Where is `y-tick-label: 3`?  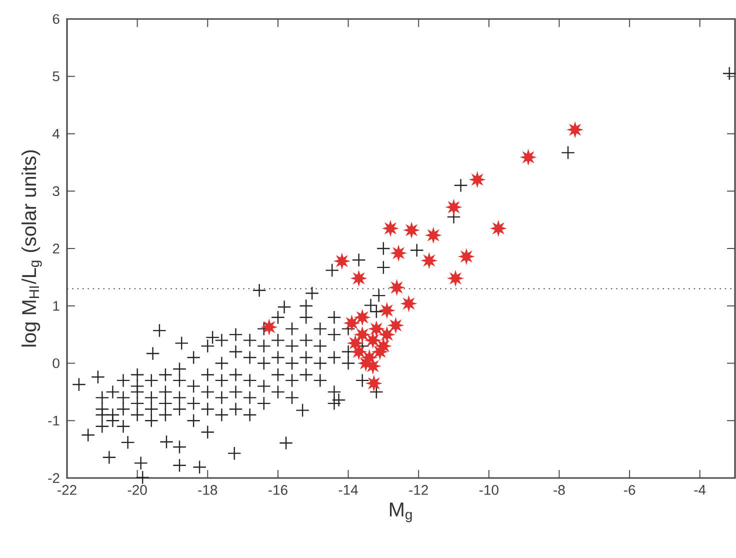
y-tick-label: 3 is located at coordinates (56, 191).